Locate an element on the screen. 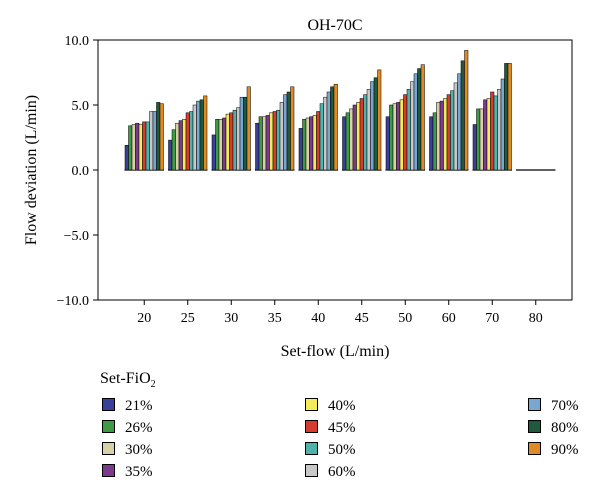 This screenshot has height=504, width=600. x-tick-label: 70 is located at coordinates (492, 318).